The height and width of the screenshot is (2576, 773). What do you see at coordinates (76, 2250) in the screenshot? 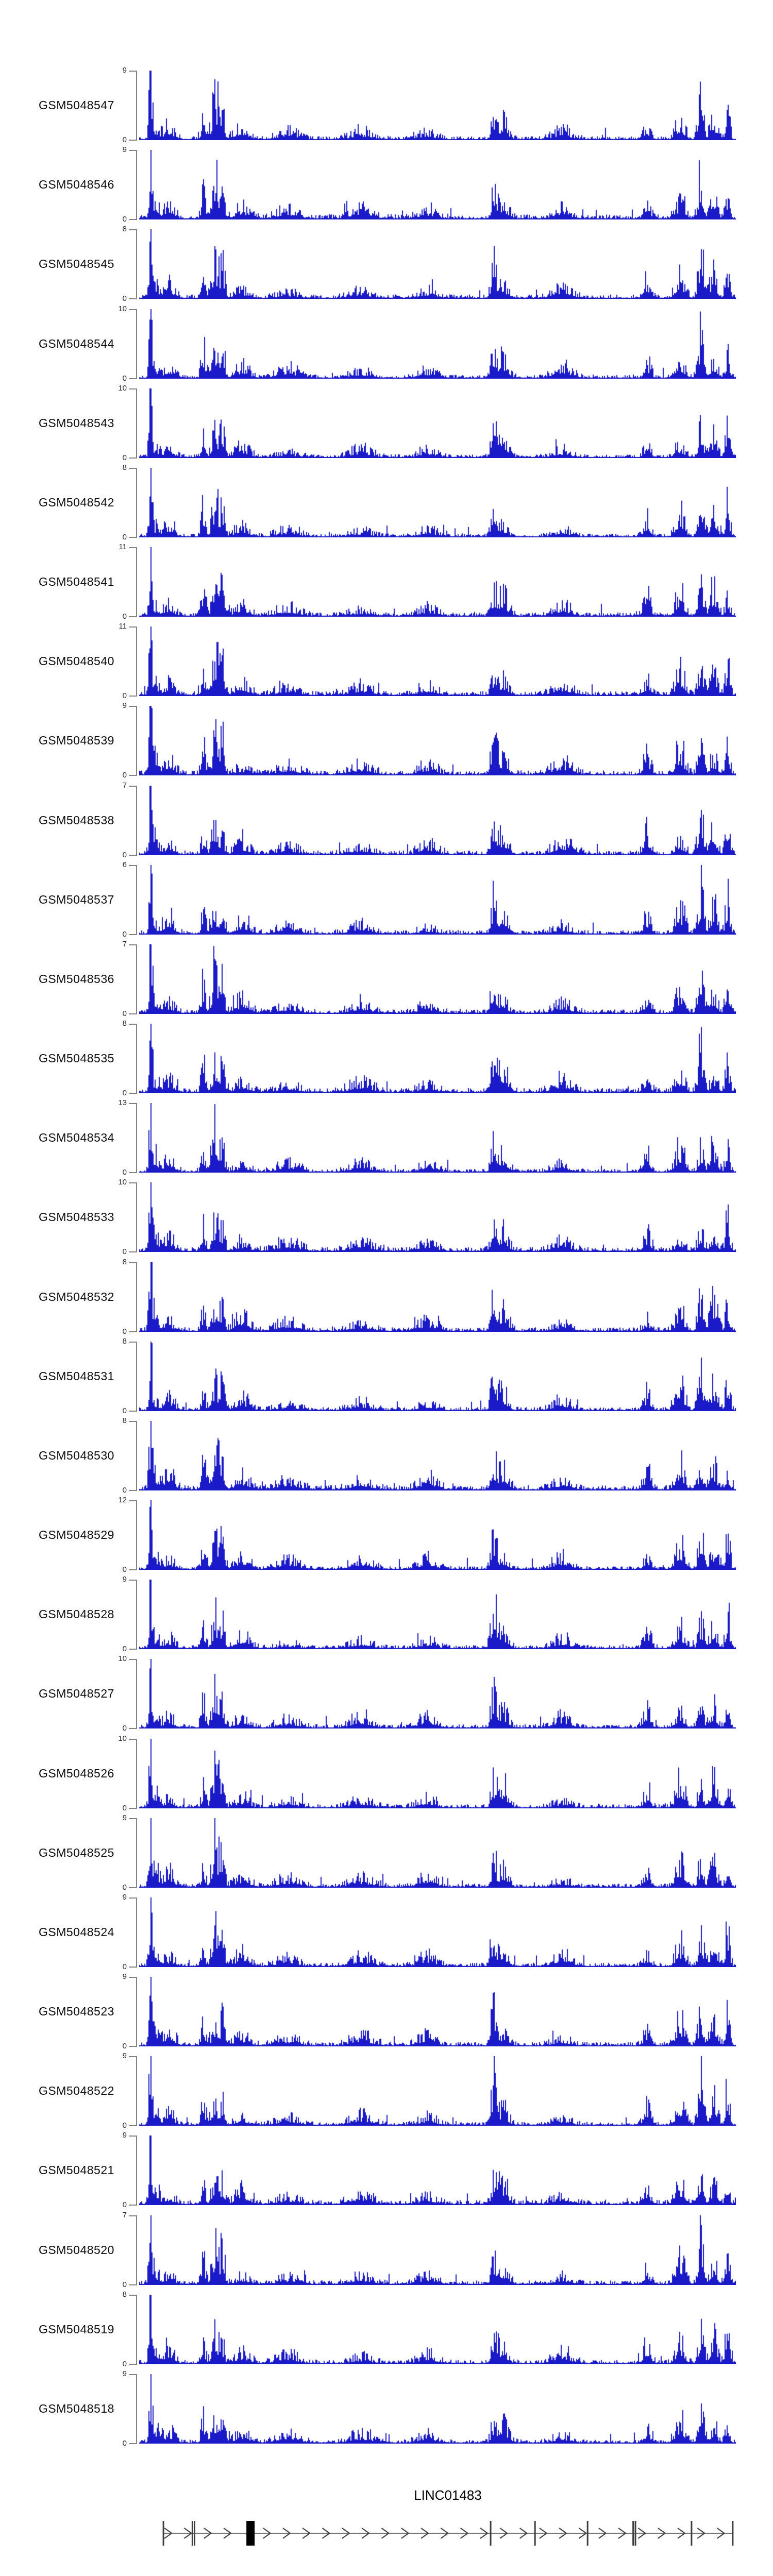
I see `track-label: GSM5048520` at bounding box center [76, 2250].